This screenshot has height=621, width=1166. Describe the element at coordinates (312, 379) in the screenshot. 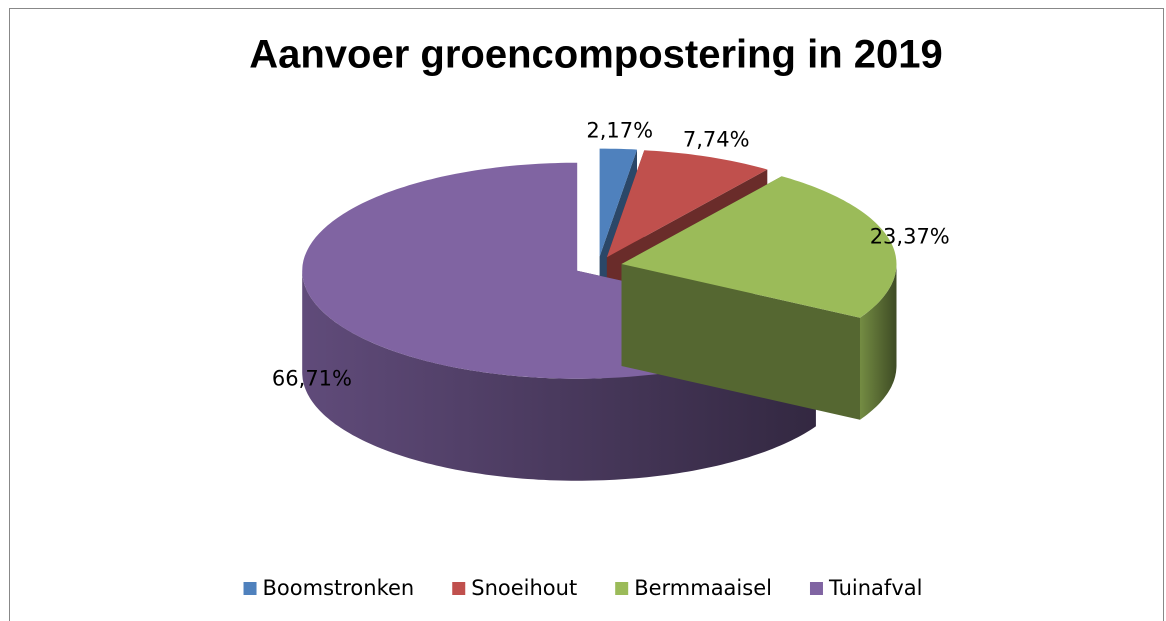

I see `data-label: 66,71%` at that location.